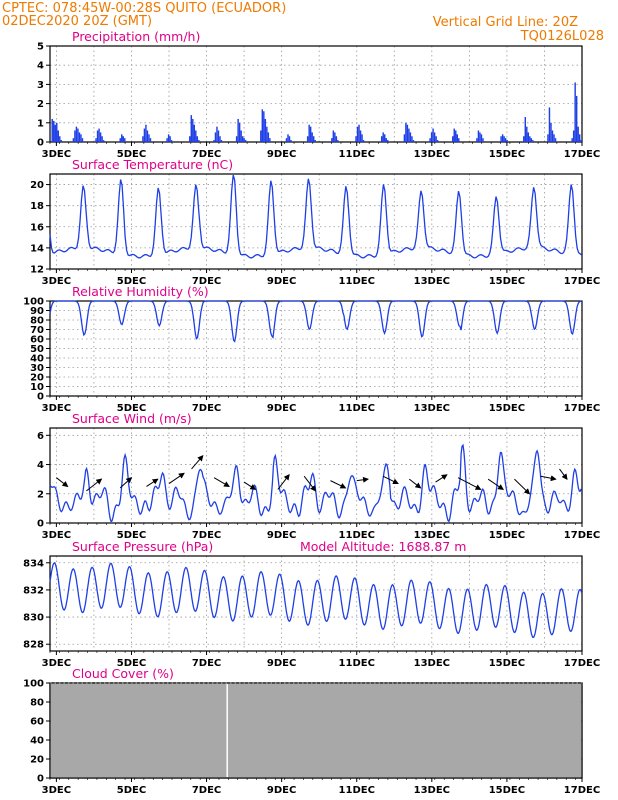 The height and width of the screenshot is (800, 618). I want to click on panel-title: Surface Wind (m/s), so click(132, 418).